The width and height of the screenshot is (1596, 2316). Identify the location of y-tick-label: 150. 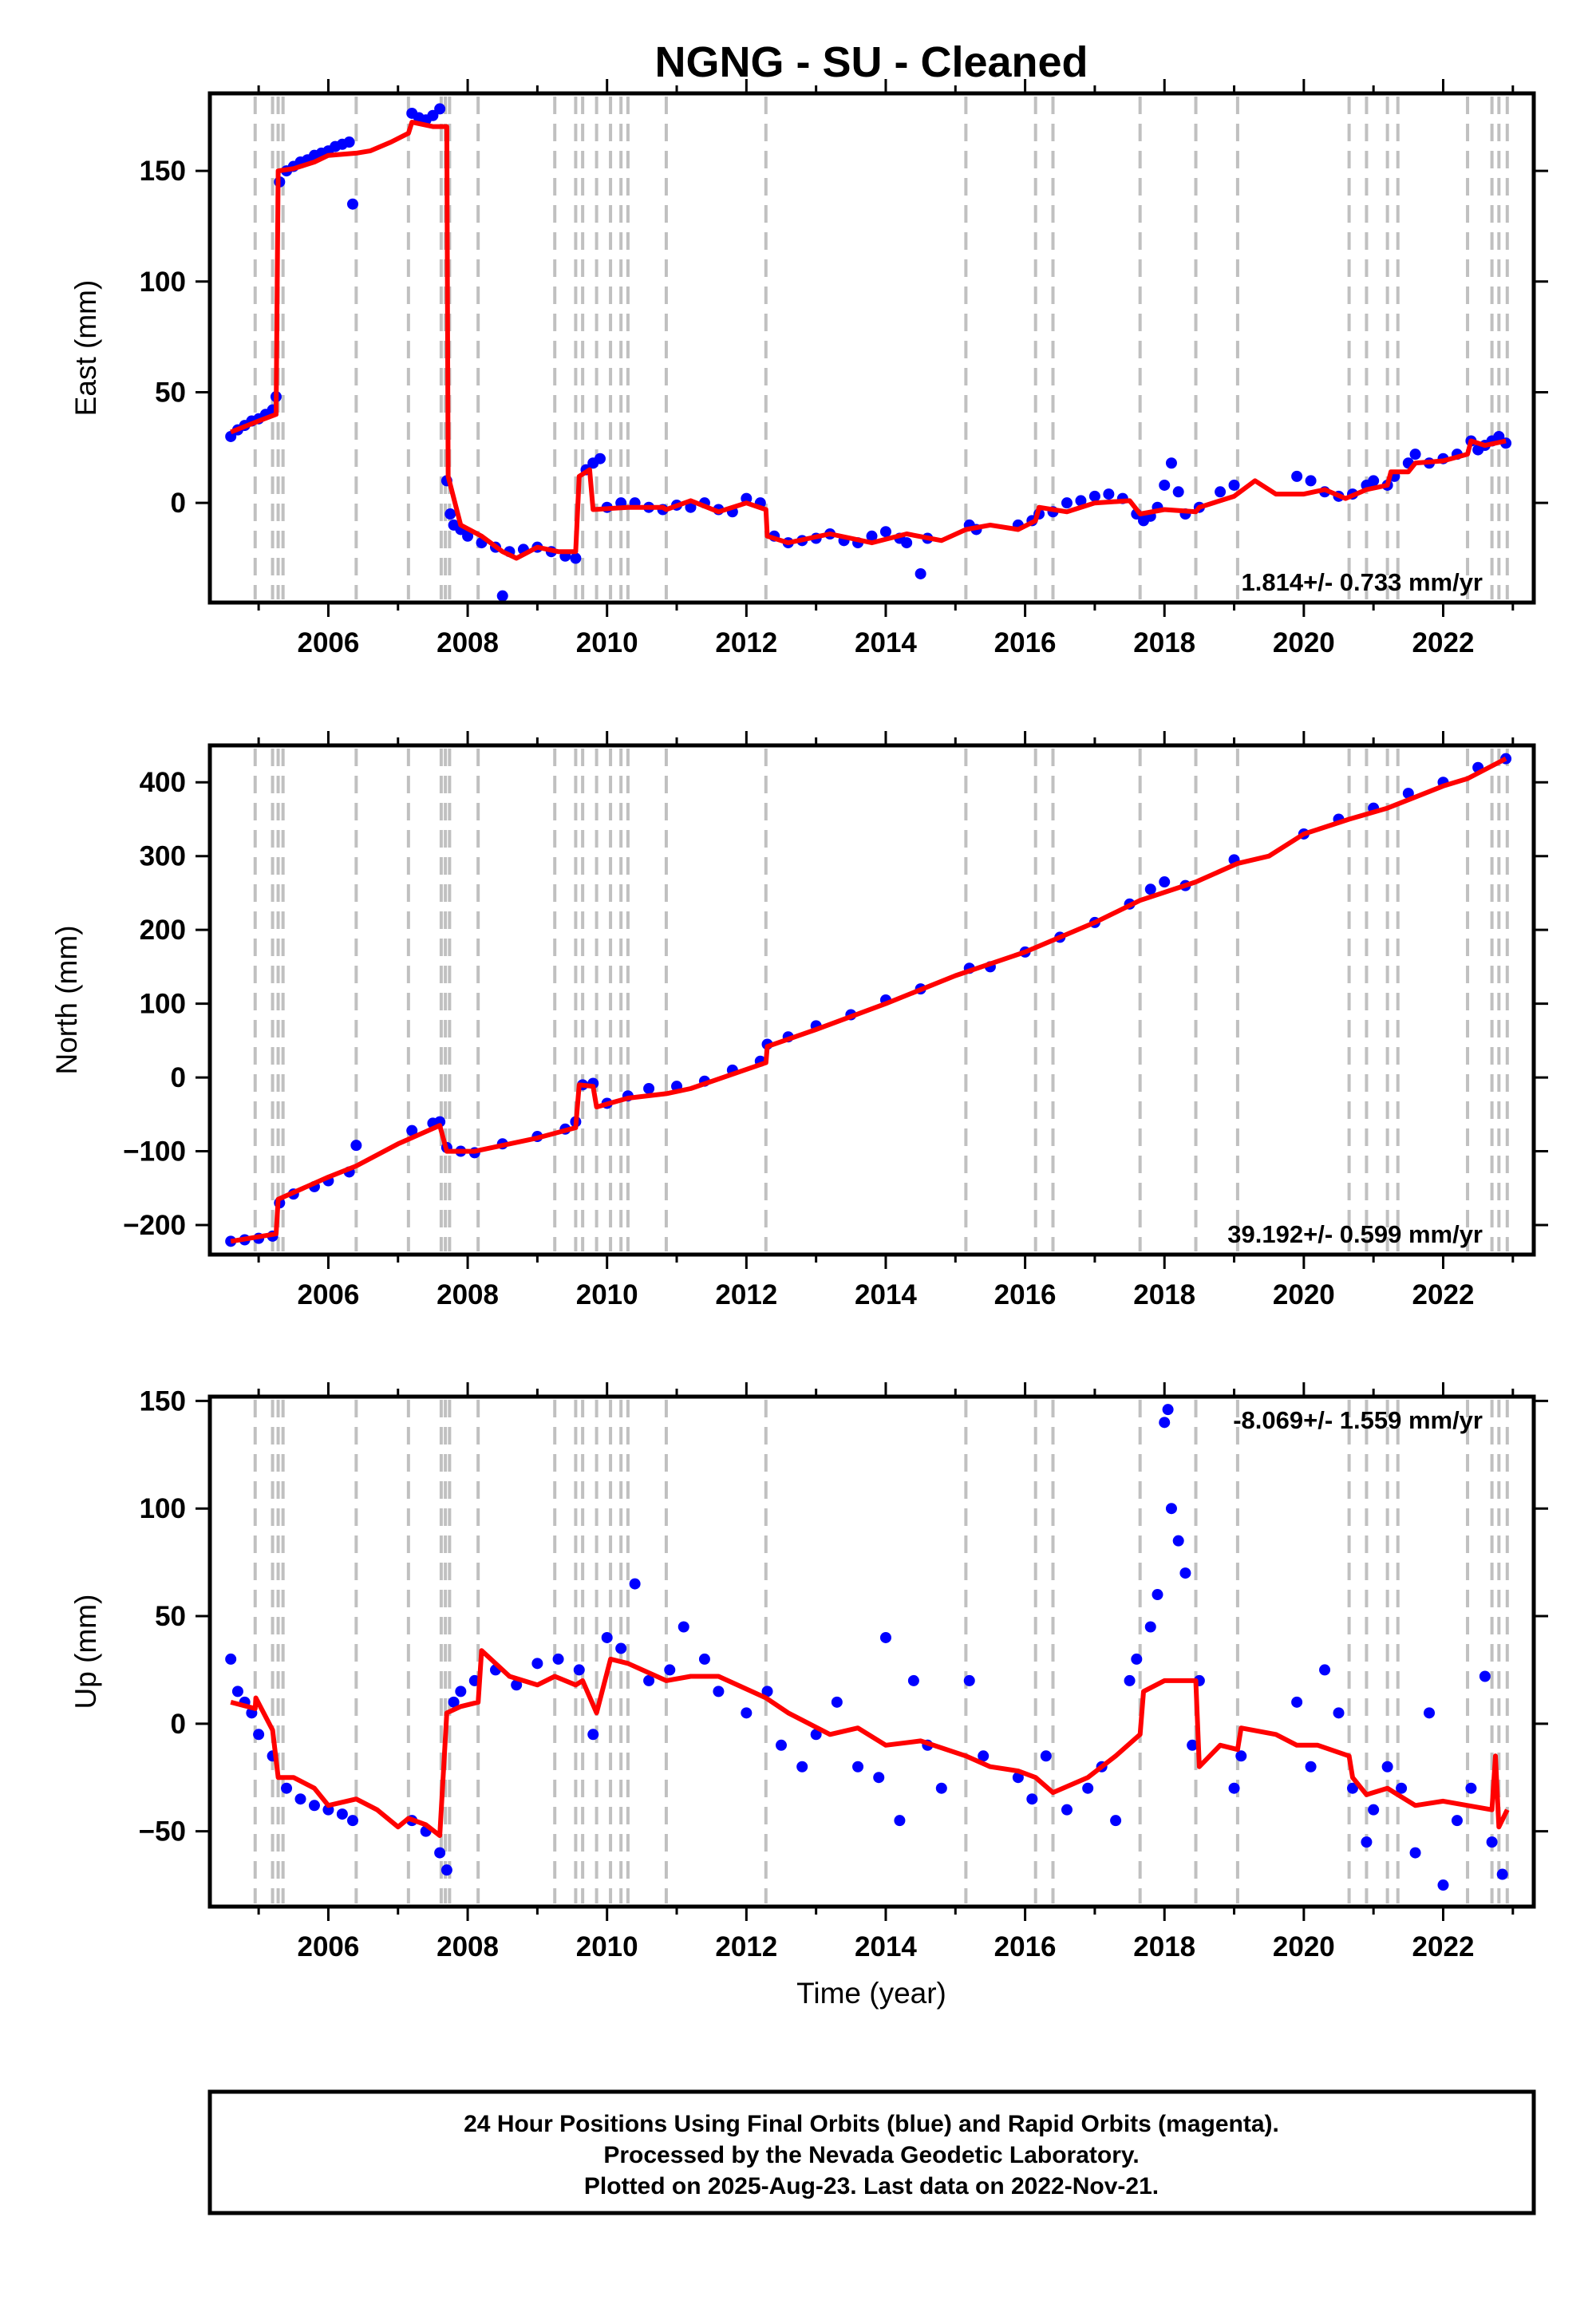
(163, 171).